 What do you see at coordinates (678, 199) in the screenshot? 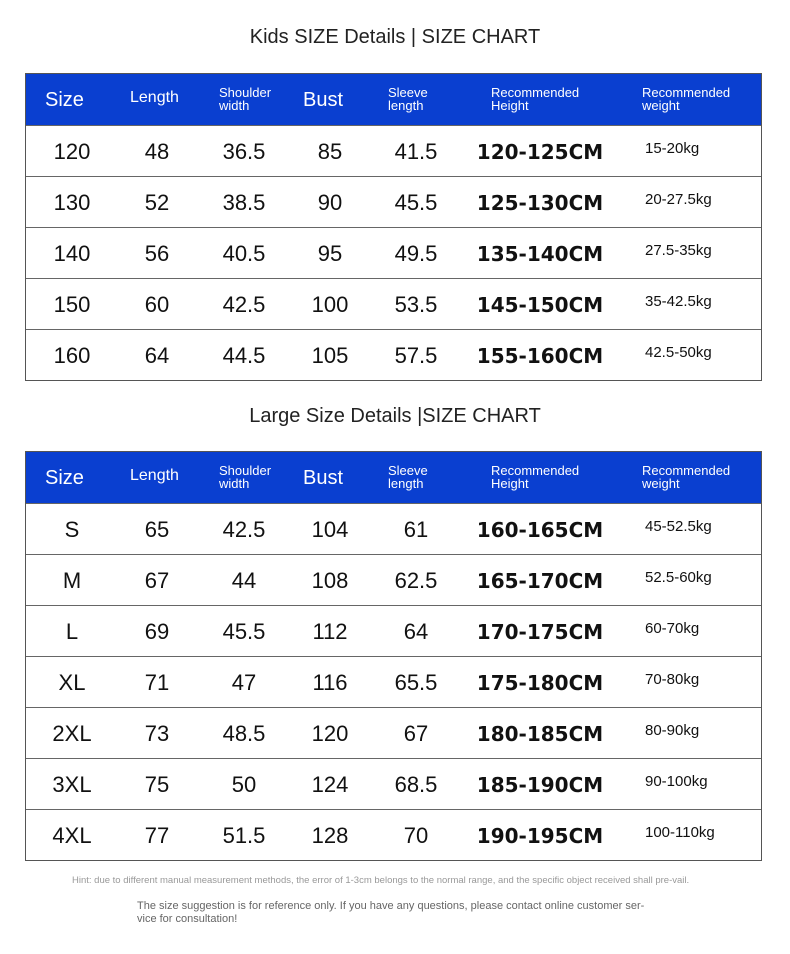
I see `table-cell: 20-27.5kg` at bounding box center [678, 199].